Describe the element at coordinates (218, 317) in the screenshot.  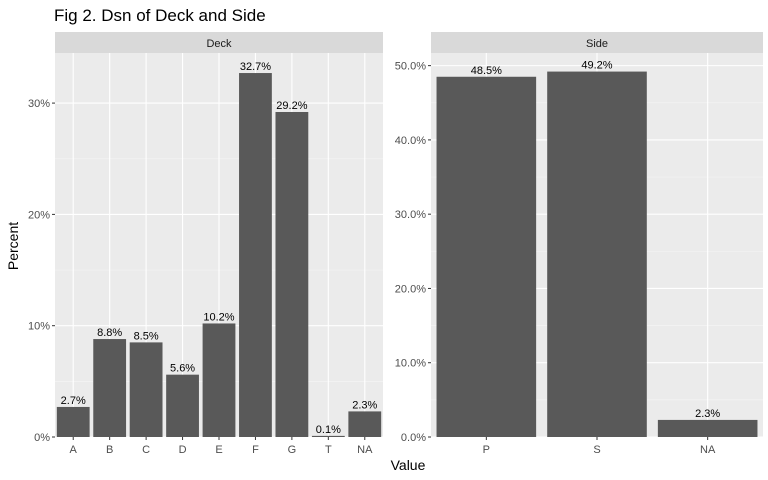
I see `bar-value-label: 10.2%` at that location.